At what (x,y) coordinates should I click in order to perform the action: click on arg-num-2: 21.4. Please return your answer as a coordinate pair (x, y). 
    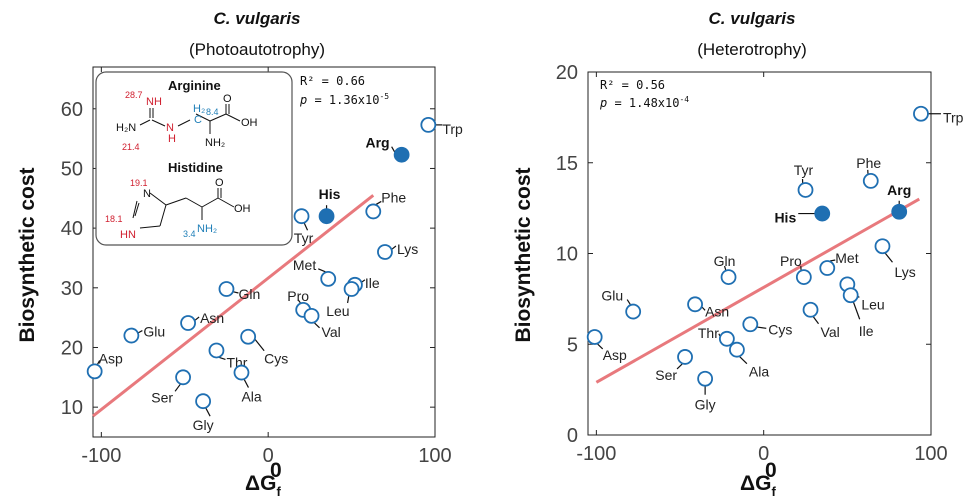
    Looking at the image, I should click on (131, 147).